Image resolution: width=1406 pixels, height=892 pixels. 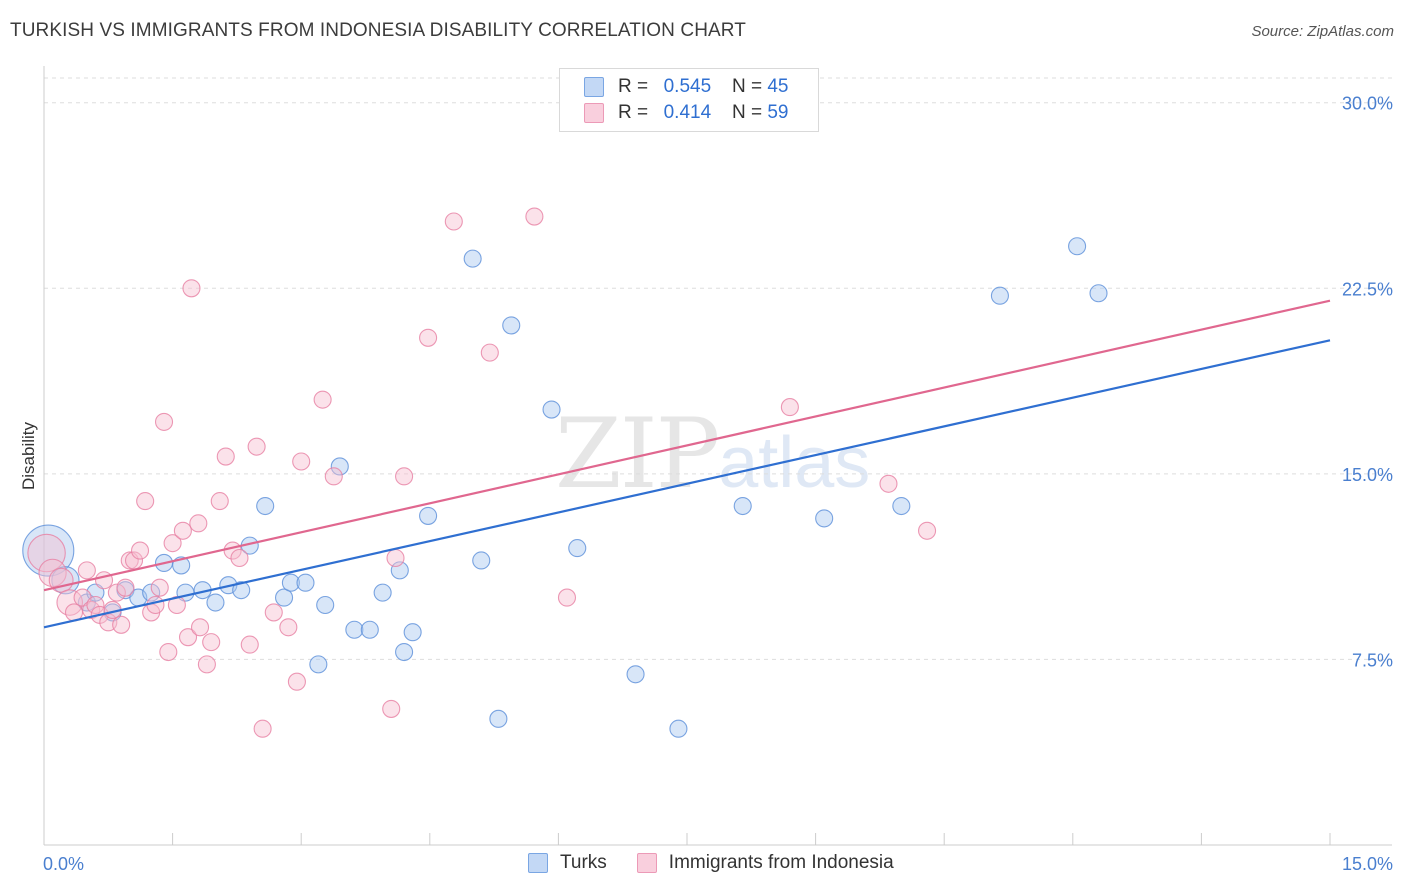 I want to click on legend-label-turks: Turks, so click(x=583, y=862).